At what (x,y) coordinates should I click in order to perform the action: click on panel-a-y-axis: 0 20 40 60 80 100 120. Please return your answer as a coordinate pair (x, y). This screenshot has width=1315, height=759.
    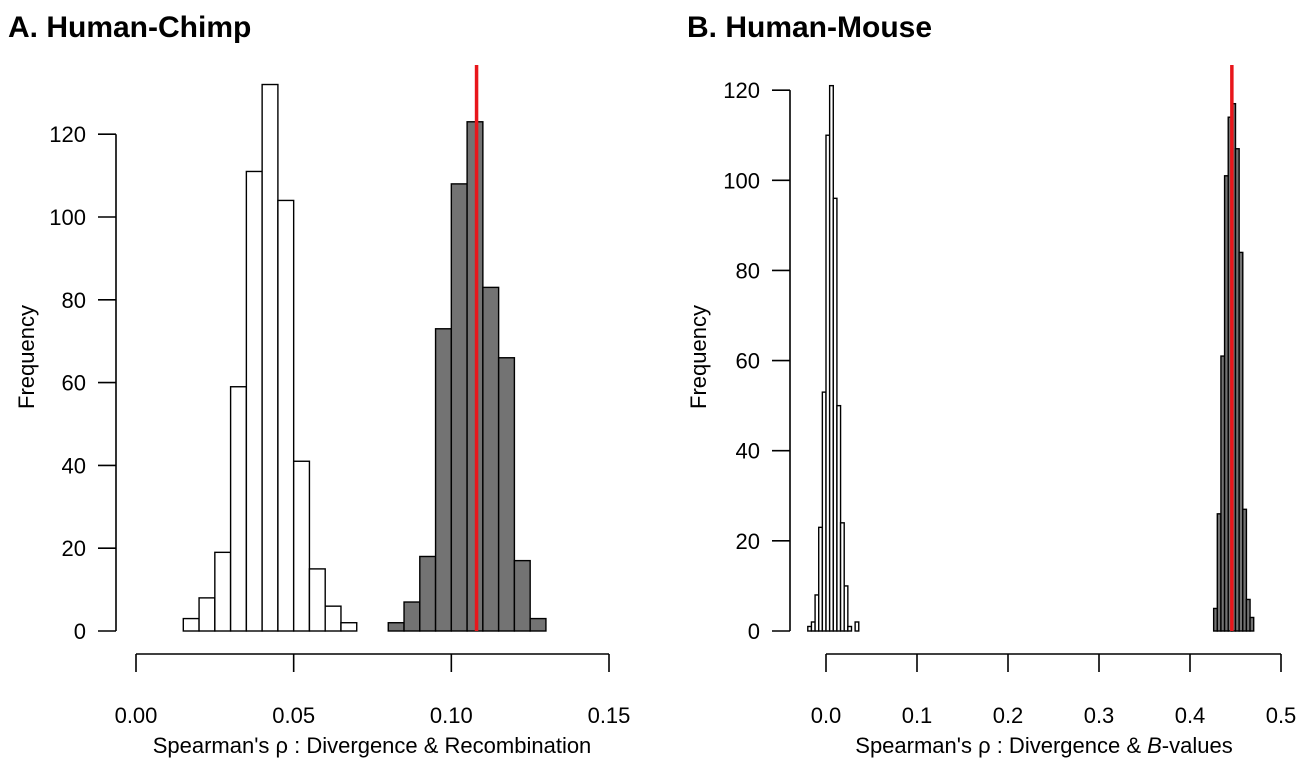
    Looking at the image, I should click on (83, 383).